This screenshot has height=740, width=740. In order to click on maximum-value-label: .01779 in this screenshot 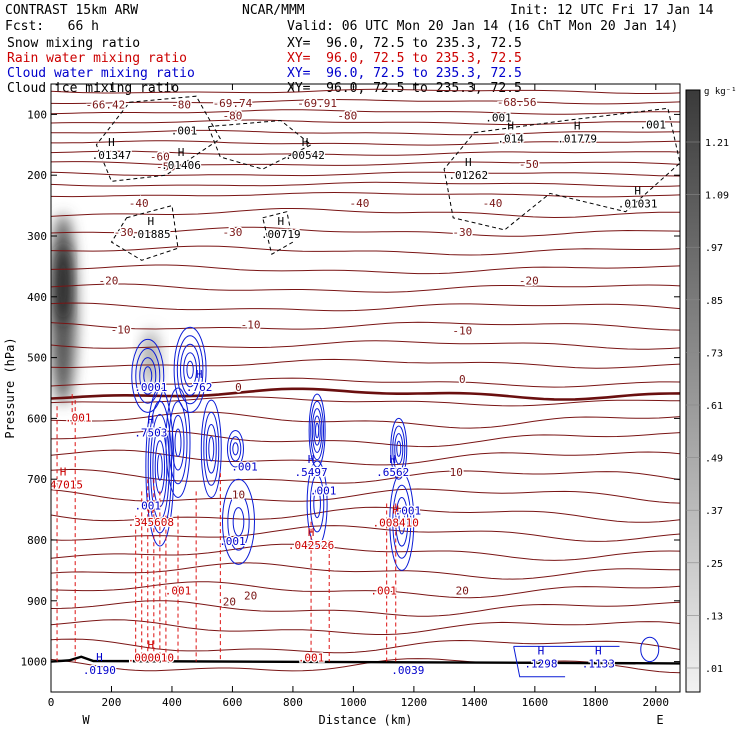, I will do `click(577, 138)`.